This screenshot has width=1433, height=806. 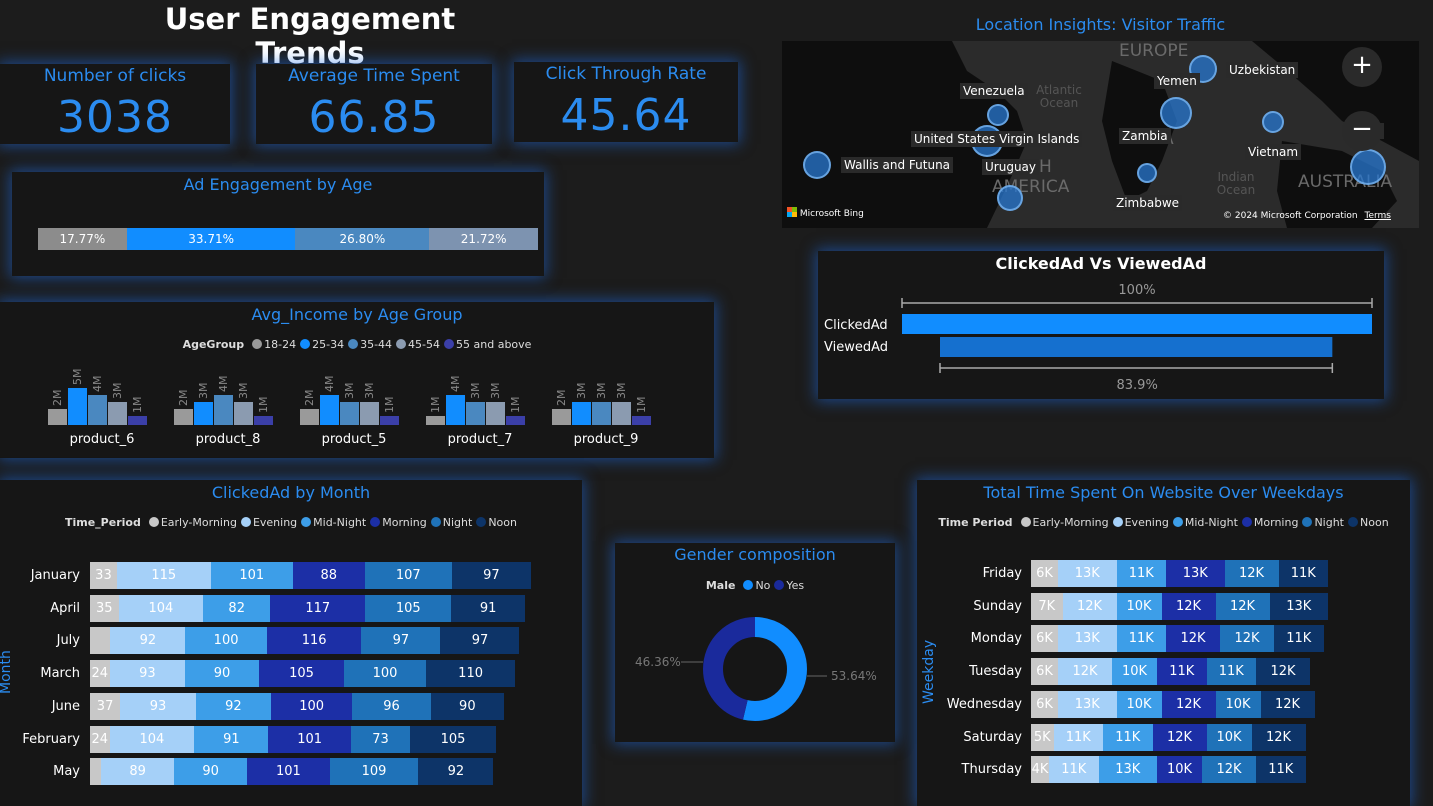 I want to click on bar-segment: 35, so click(x=104, y=608).